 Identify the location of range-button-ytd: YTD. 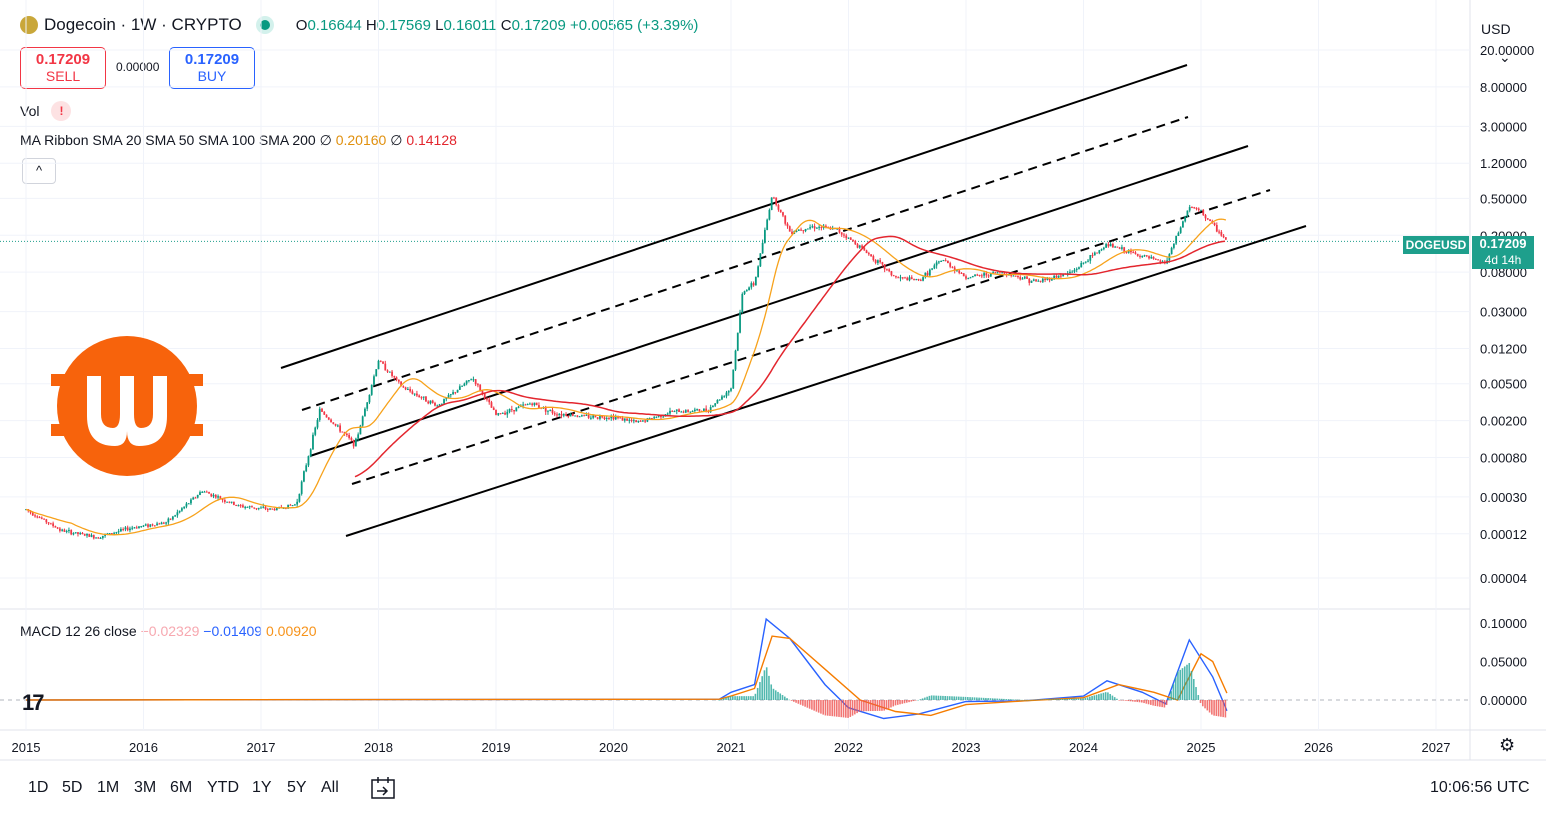
(223, 787).